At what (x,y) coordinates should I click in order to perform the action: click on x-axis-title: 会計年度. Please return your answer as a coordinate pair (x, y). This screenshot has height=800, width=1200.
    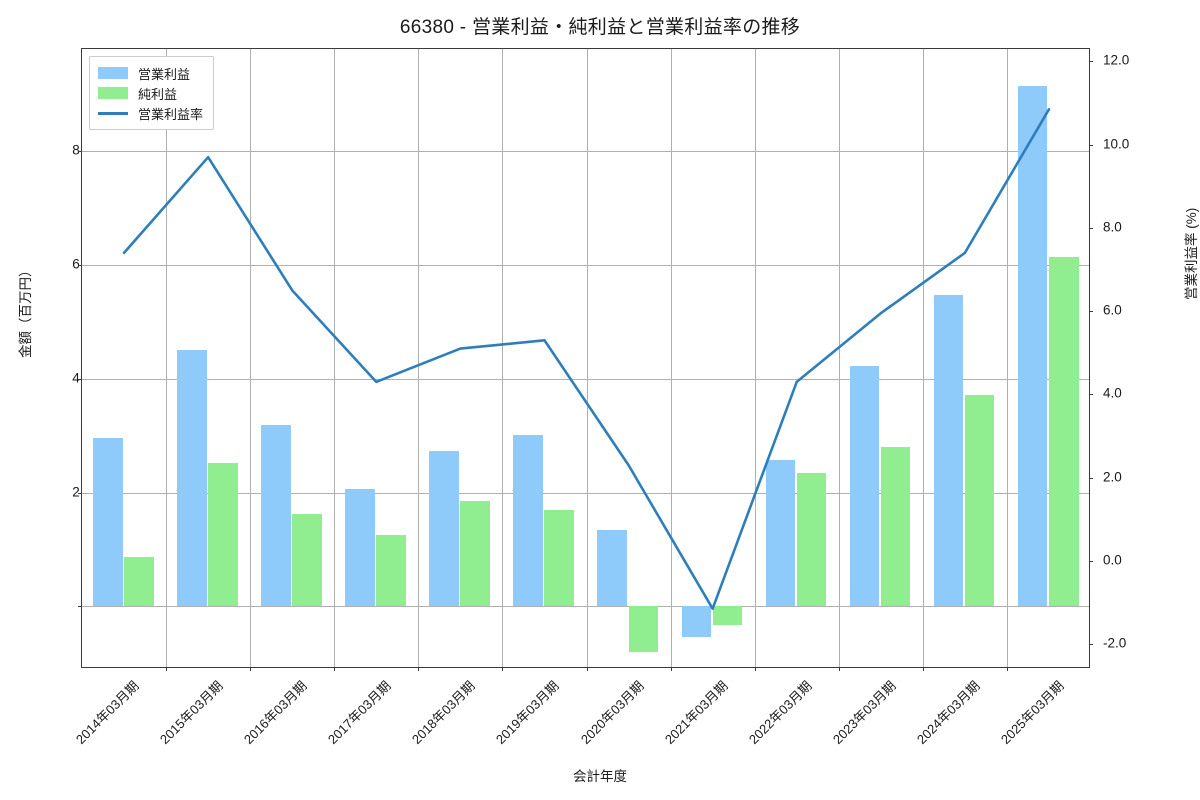
    Looking at the image, I should click on (600, 776).